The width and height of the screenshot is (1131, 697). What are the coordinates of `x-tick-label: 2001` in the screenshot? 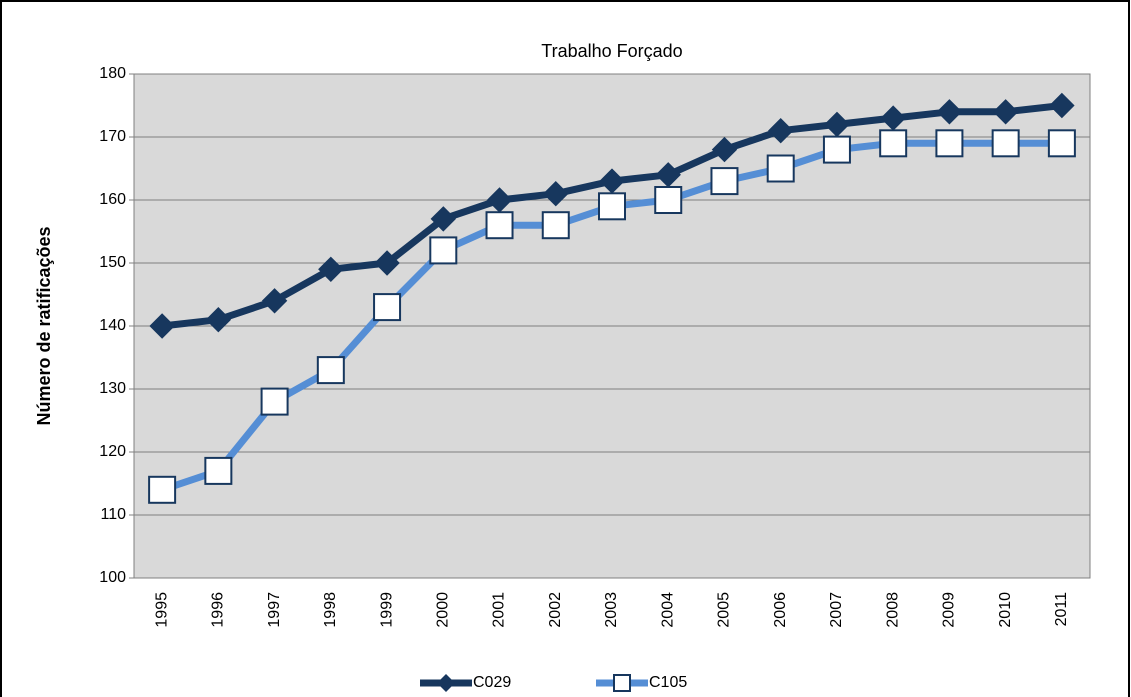 It's located at (499, 610).